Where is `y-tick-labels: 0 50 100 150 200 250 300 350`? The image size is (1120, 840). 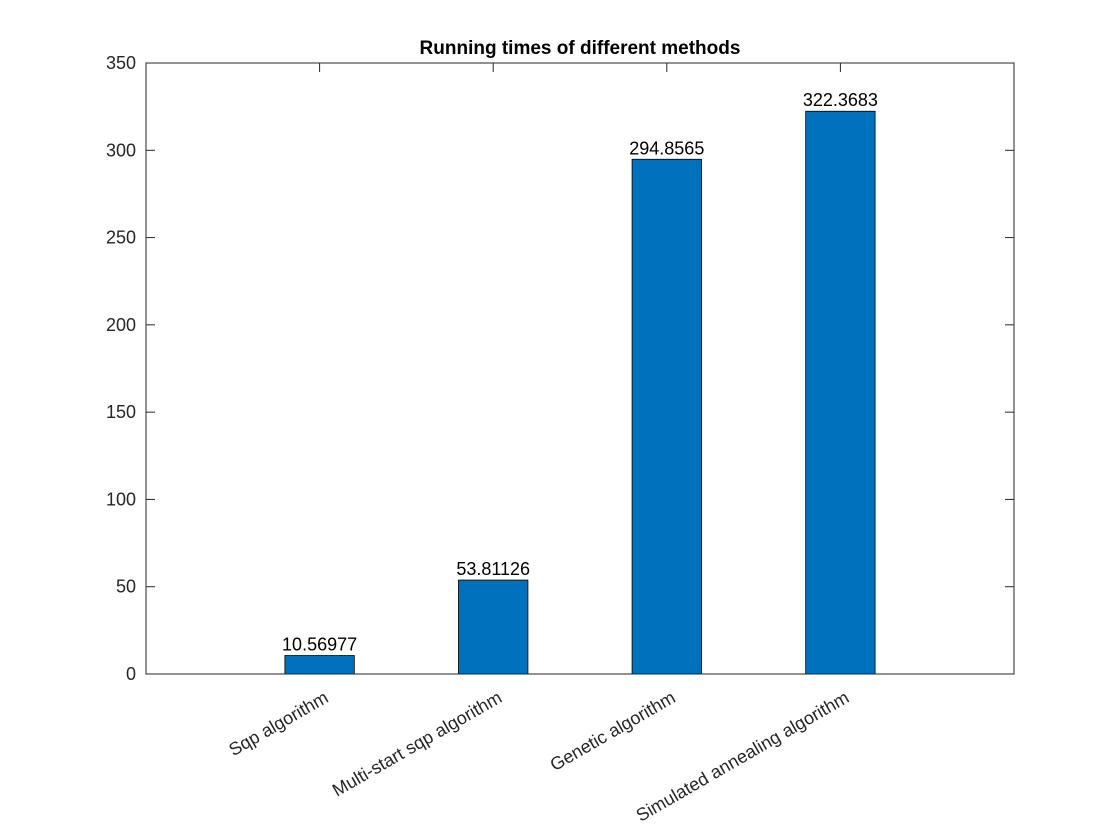
y-tick-labels: 0 50 100 150 200 250 300 350 is located at coordinates (121, 368).